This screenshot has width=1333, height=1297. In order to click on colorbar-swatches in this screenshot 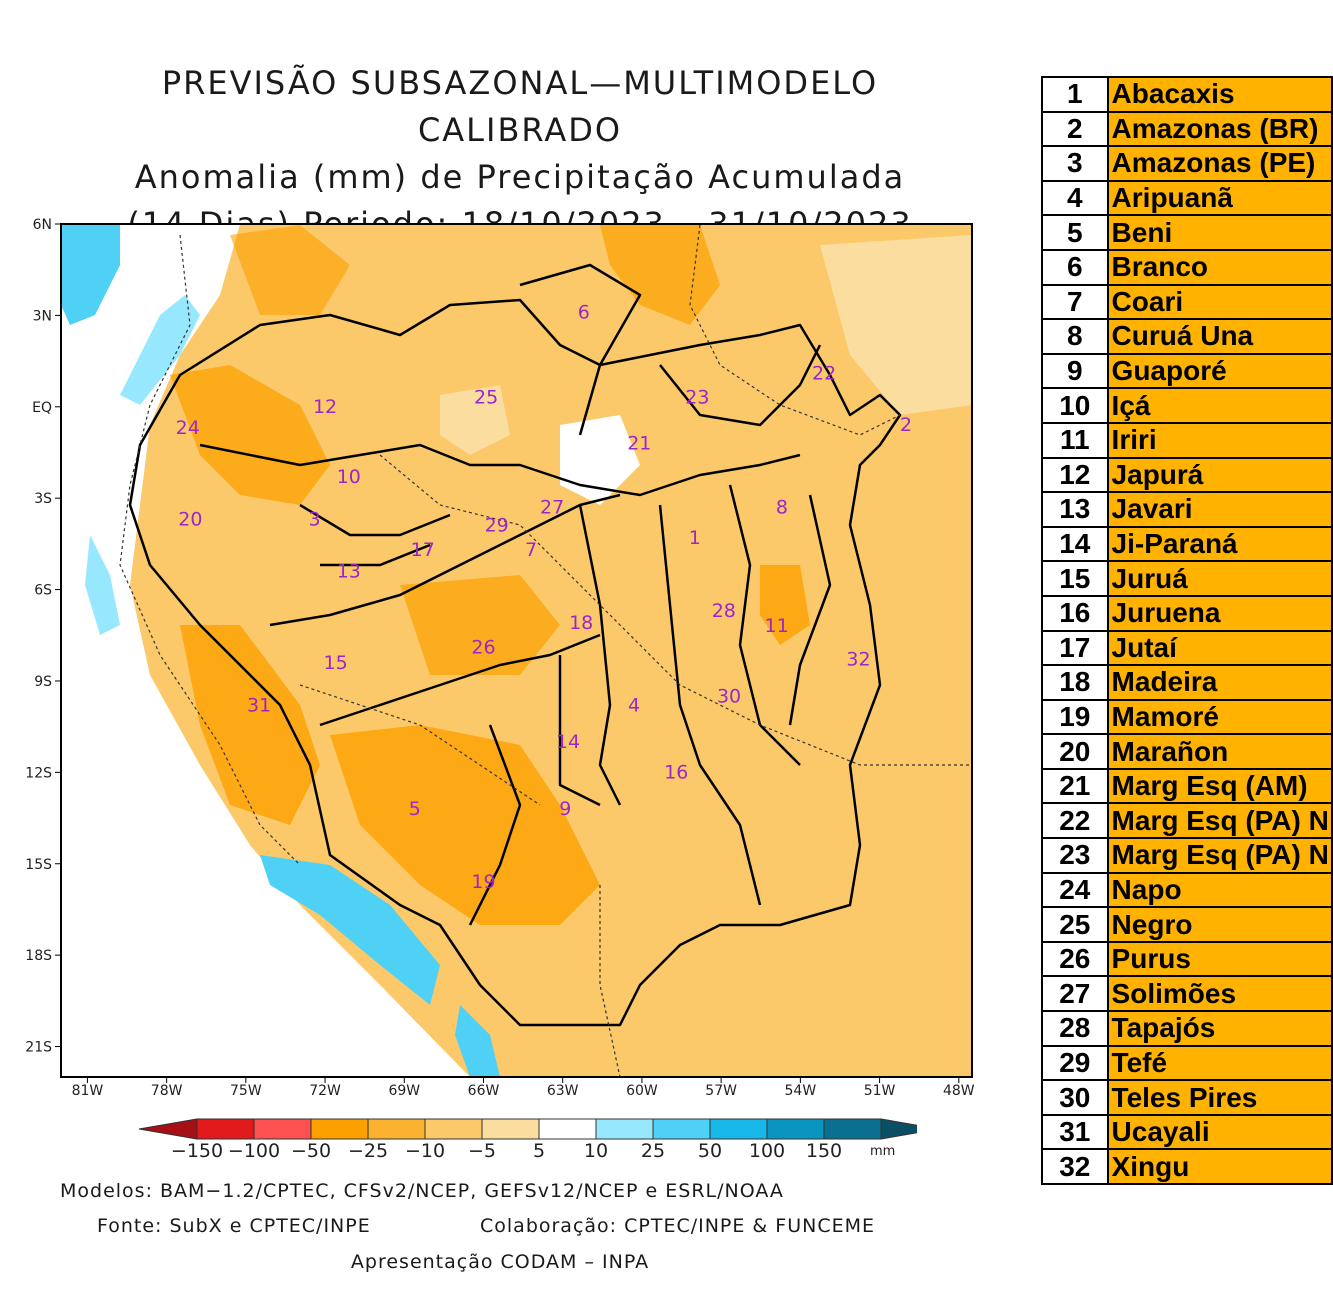, I will do `click(527, 1129)`.